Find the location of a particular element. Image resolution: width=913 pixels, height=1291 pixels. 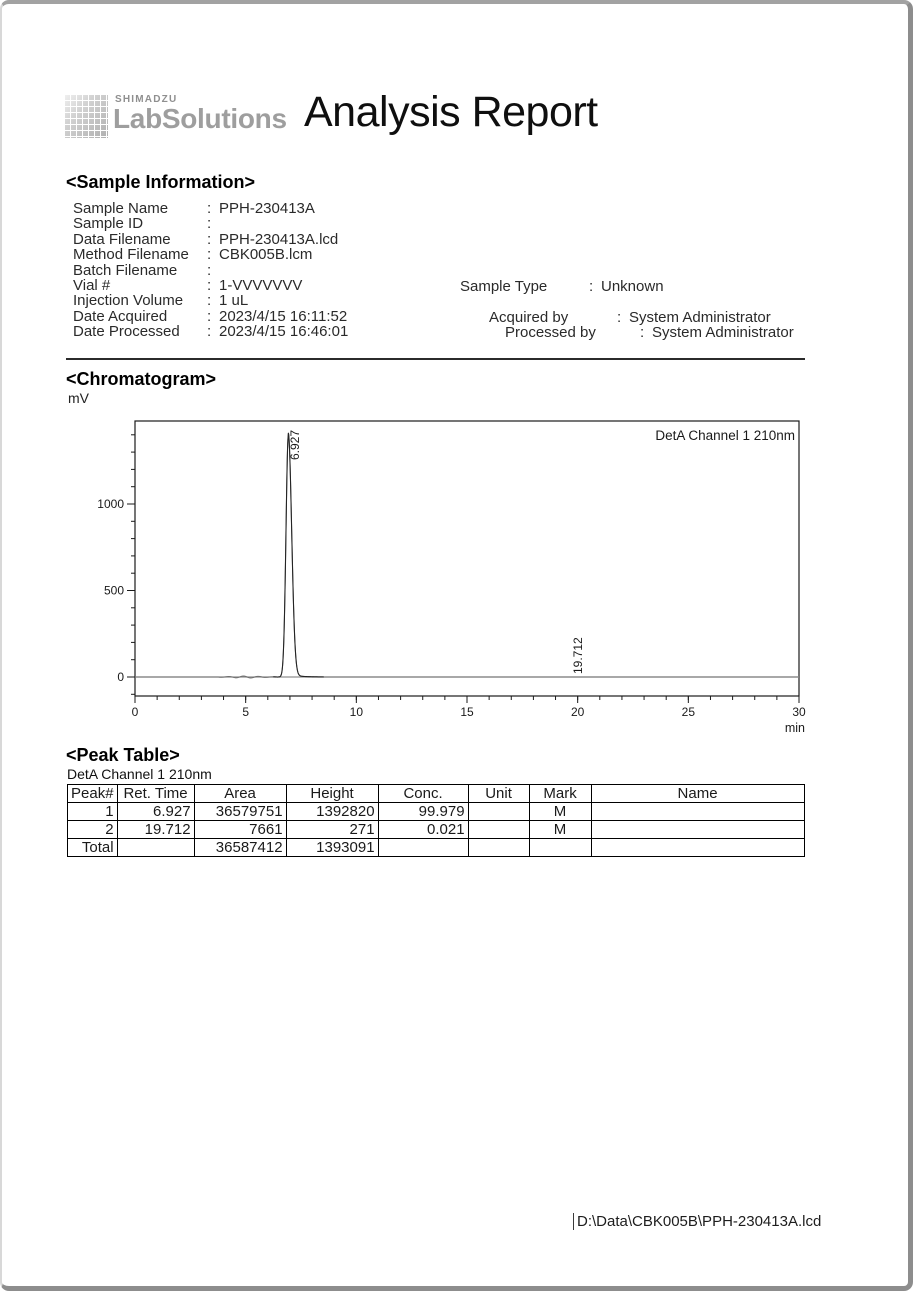

brand-labsolutions: LabSolutions is located at coordinates (200, 118).